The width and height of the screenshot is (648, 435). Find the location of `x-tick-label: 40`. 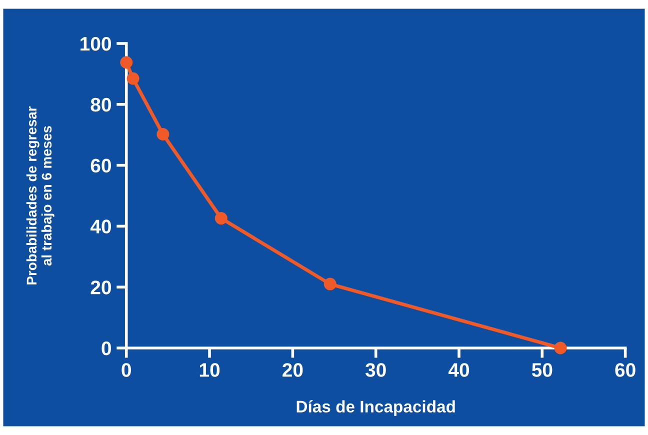

x-tick-label: 40 is located at coordinates (459, 370).